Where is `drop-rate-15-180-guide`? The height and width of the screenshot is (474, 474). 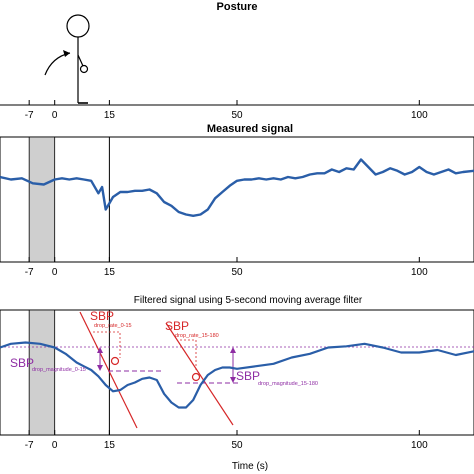 drop-rate-15-180-guide is located at coordinates (188, 355).